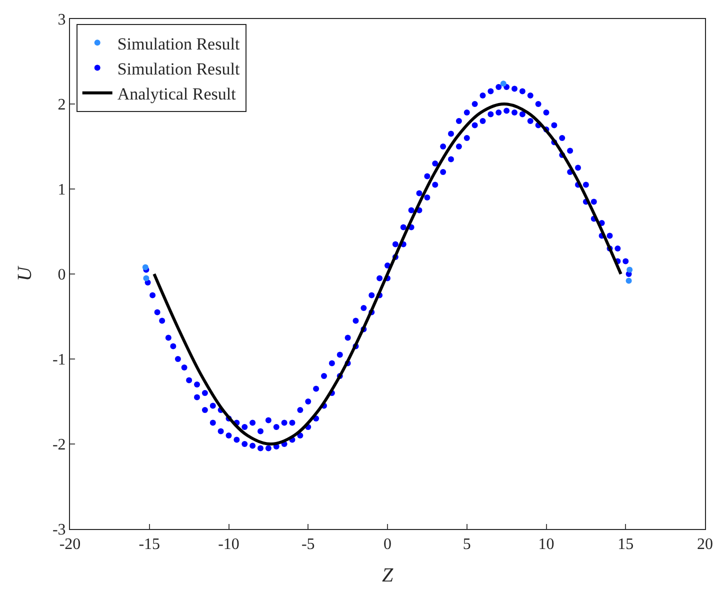 This screenshot has height=604, width=725. Describe the element at coordinates (176, 94) in the screenshot. I see `legend-label: Analytical Result` at that location.